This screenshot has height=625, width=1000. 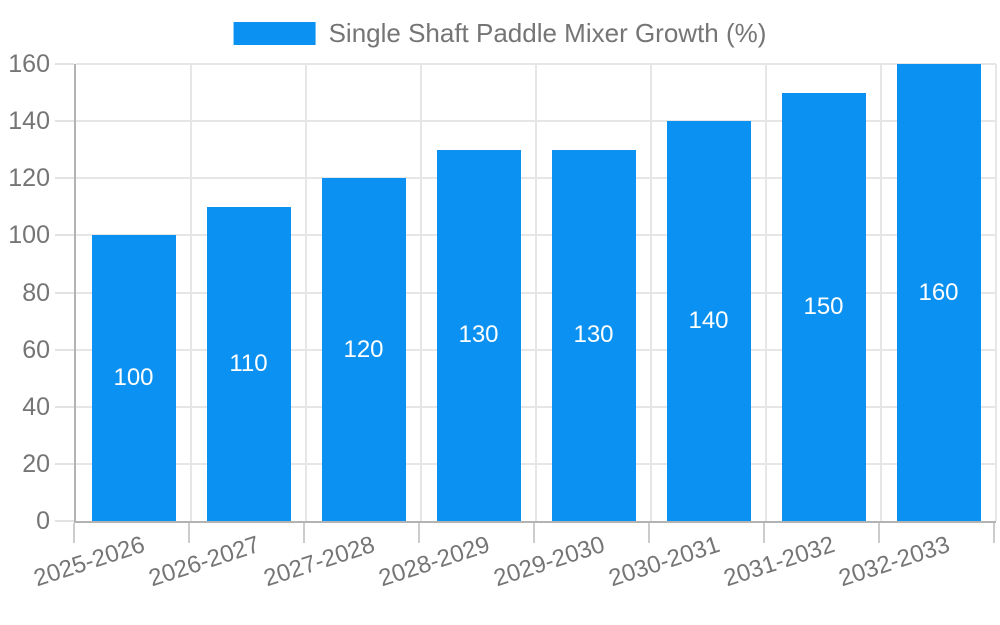 I want to click on bar-value-label: 150, so click(x=823, y=306).